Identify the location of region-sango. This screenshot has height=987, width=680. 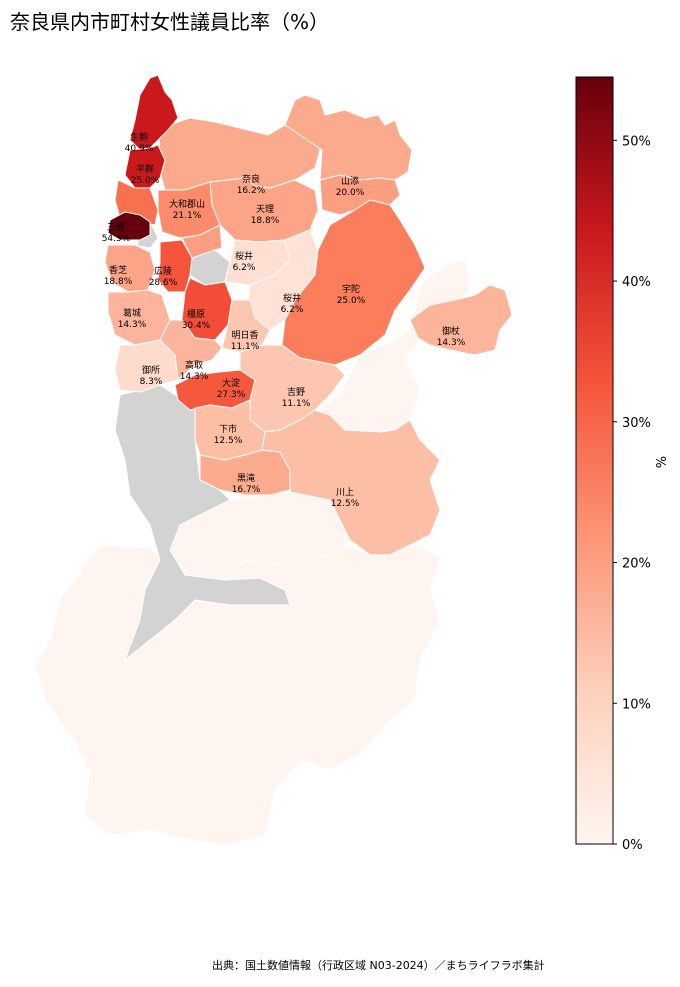
(129, 226).